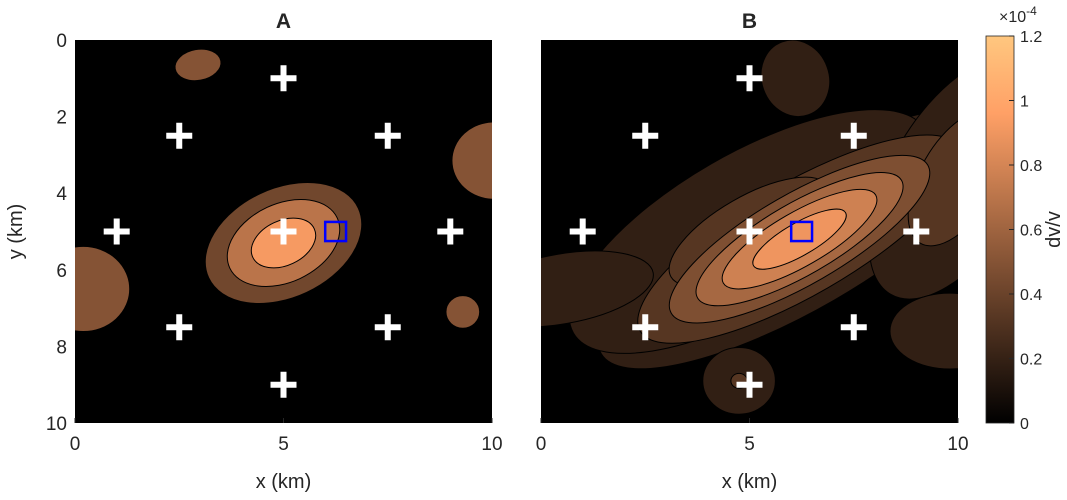 The image size is (1067, 500). What do you see at coordinates (1031, 295) in the screenshot?
I see `colorbar-tick-label: 0.4` at bounding box center [1031, 295].